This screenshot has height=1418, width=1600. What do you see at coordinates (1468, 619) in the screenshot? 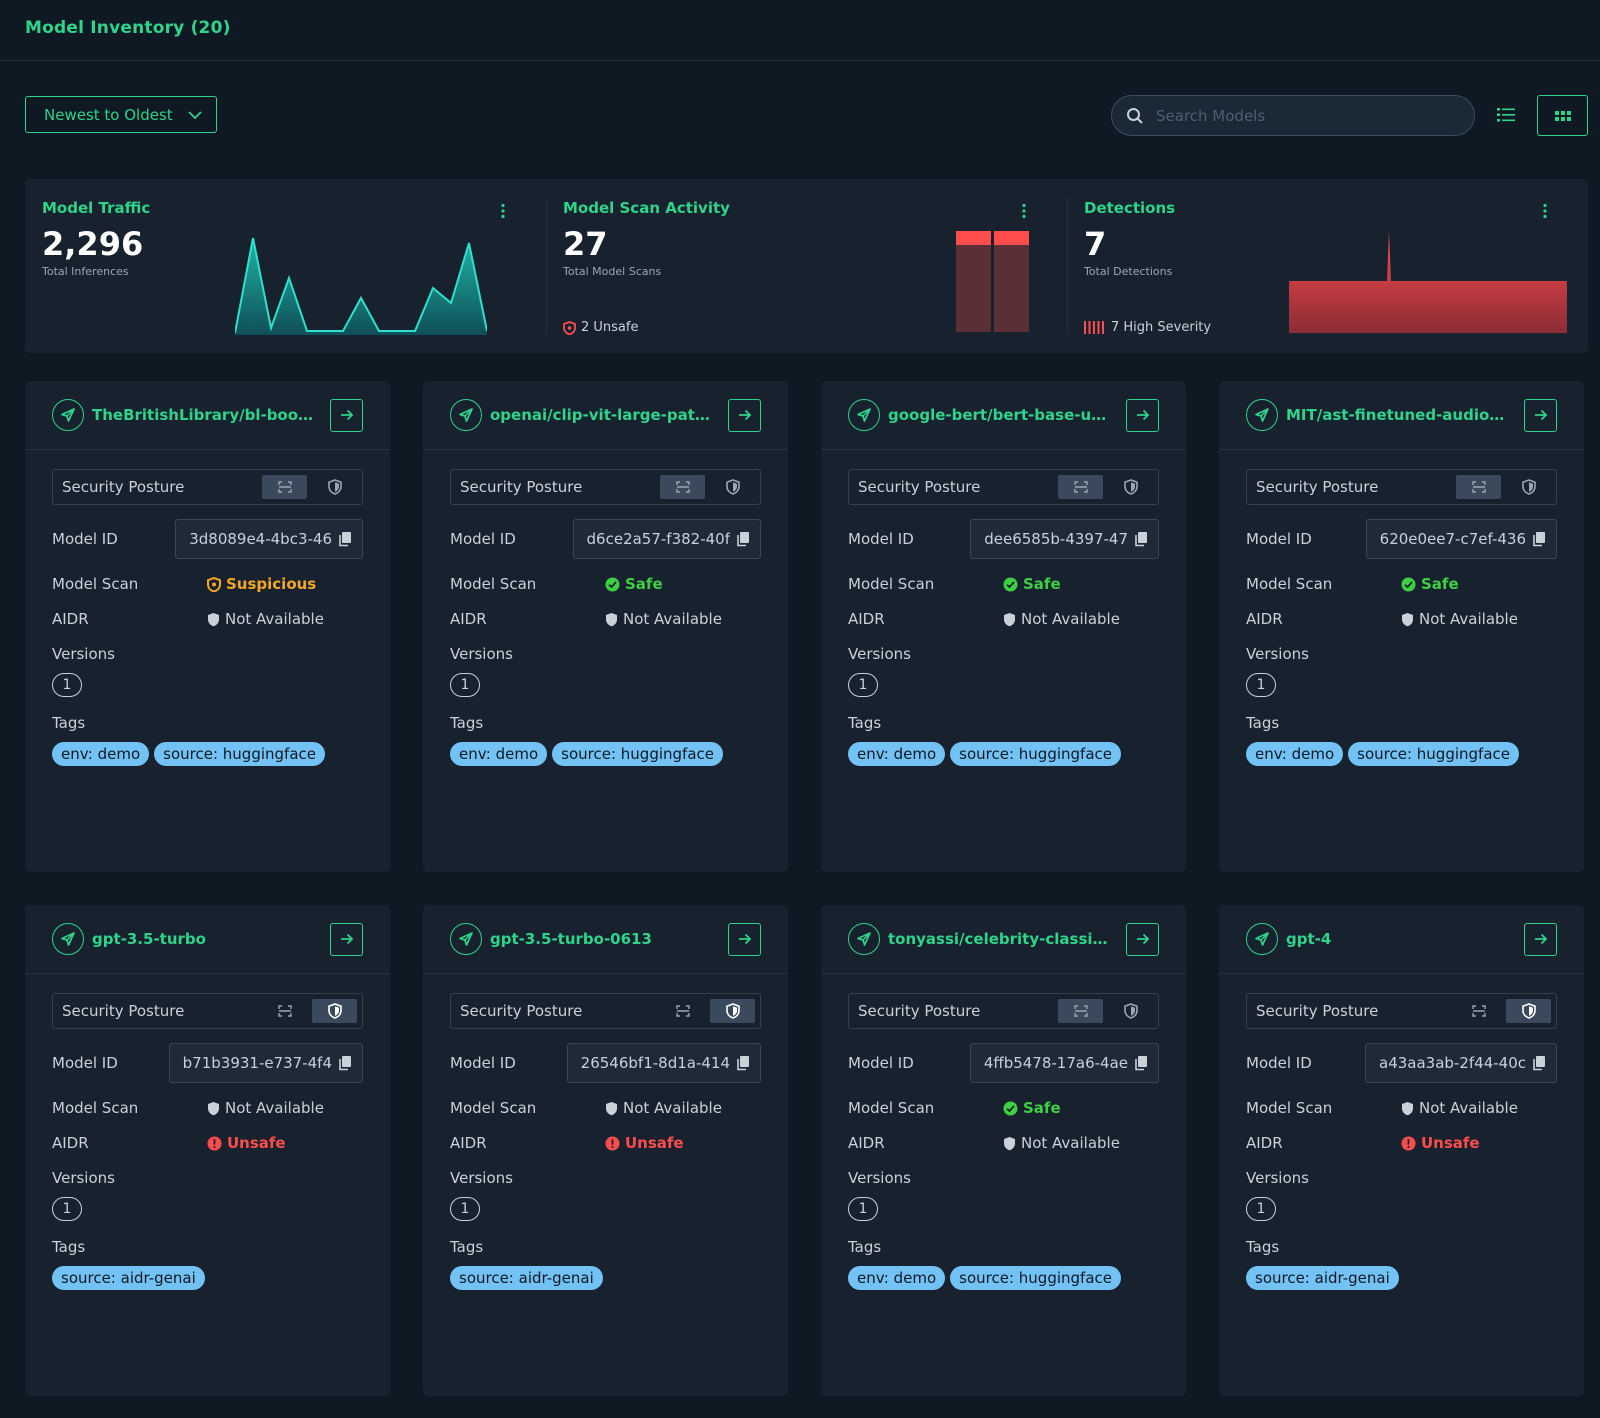
I see `aidr-status-text: Not Available` at bounding box center [1468, 619].